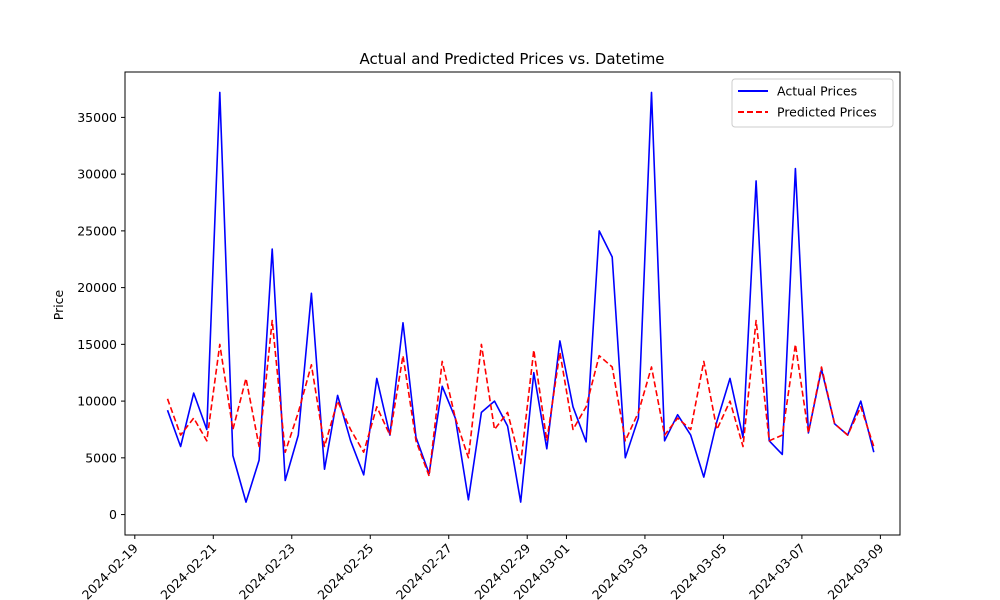  What do you see at coordinates (97, 230) in the screenshot?
I see `y-tick-label: 25000` at bounding box center [97, 230].